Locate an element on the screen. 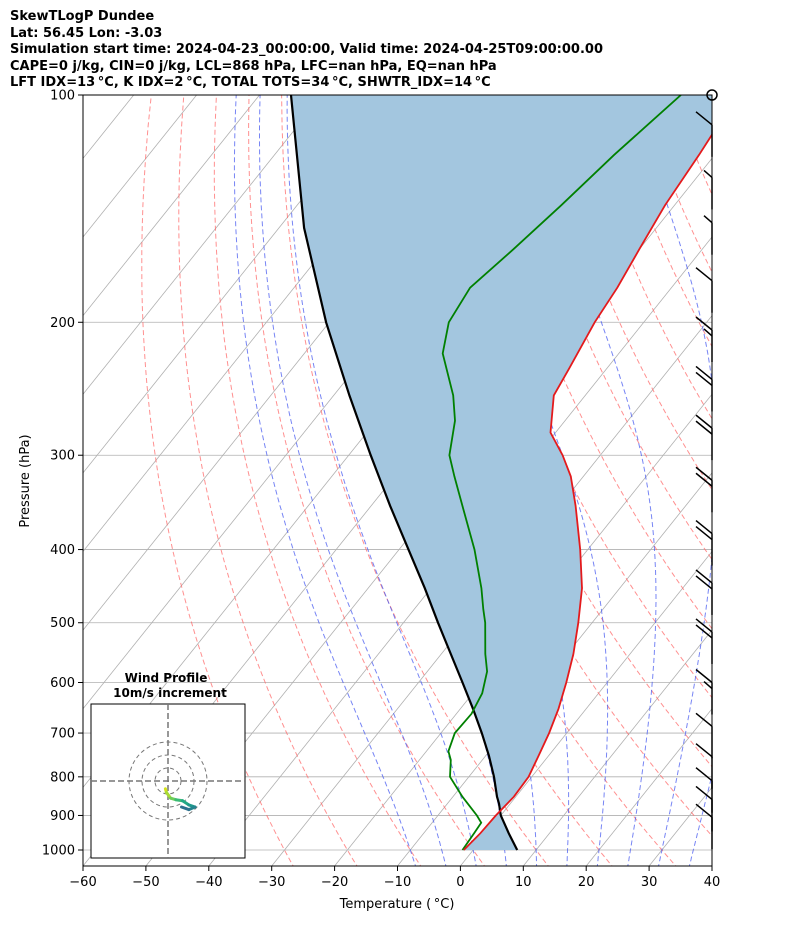 The height and width of the screenshot is (937, 794). wind-barbs is located at coordinates (706, 469).